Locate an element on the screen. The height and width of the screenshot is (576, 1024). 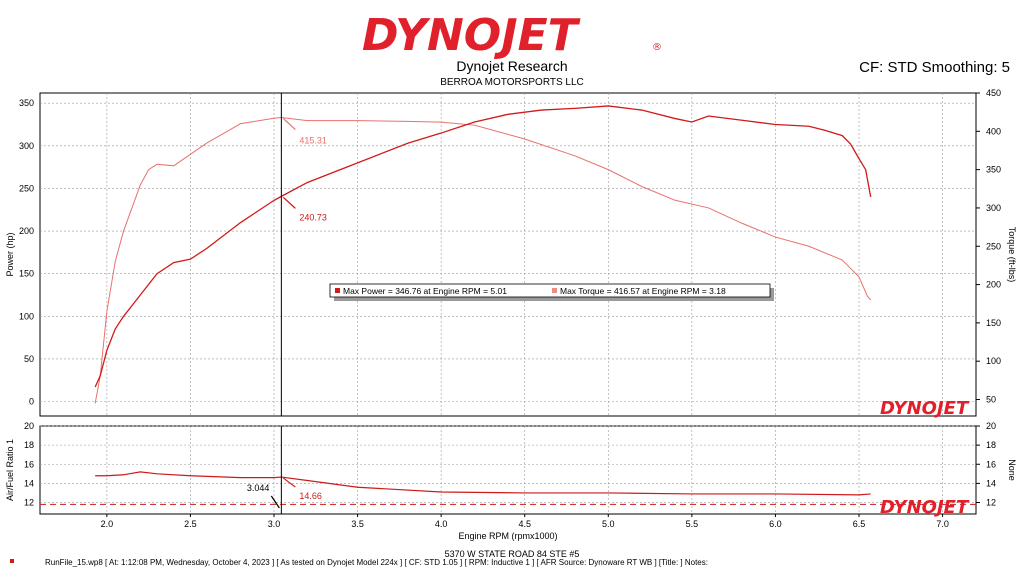
afr-plot-frame is located at coordinates (508, 470).